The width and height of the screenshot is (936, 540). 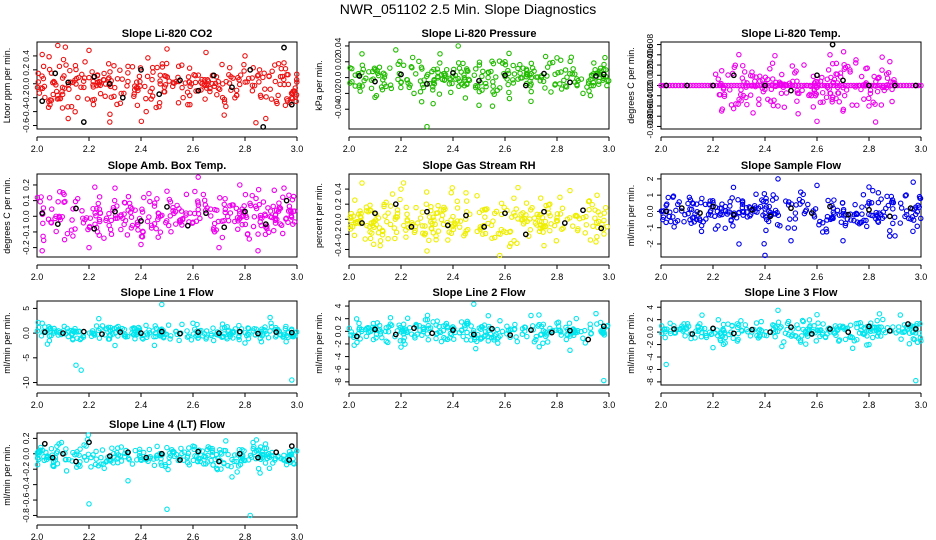 I want to click on x-tick-label: 2.4, so click(x=141, y=405).